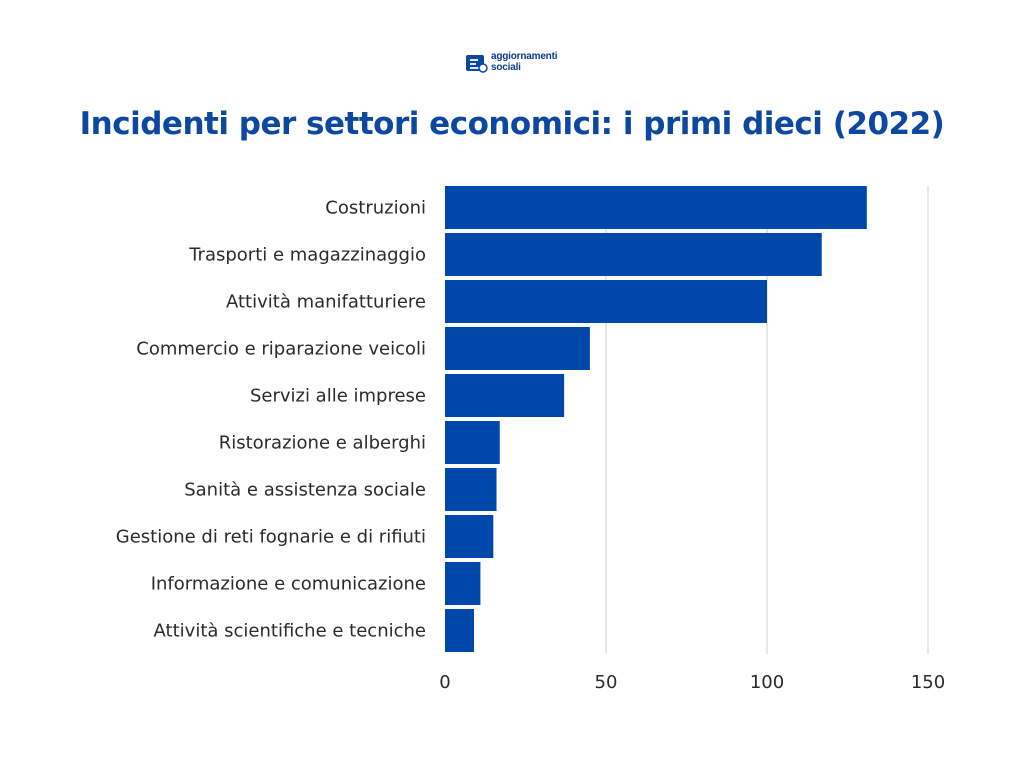 Image resolution: width=1024 pixels, height=768 pixels. What do you see at coordinates (767, 682) in the screenshot?
I see `x-tick-label: 100` at bounding box center [767, 682].